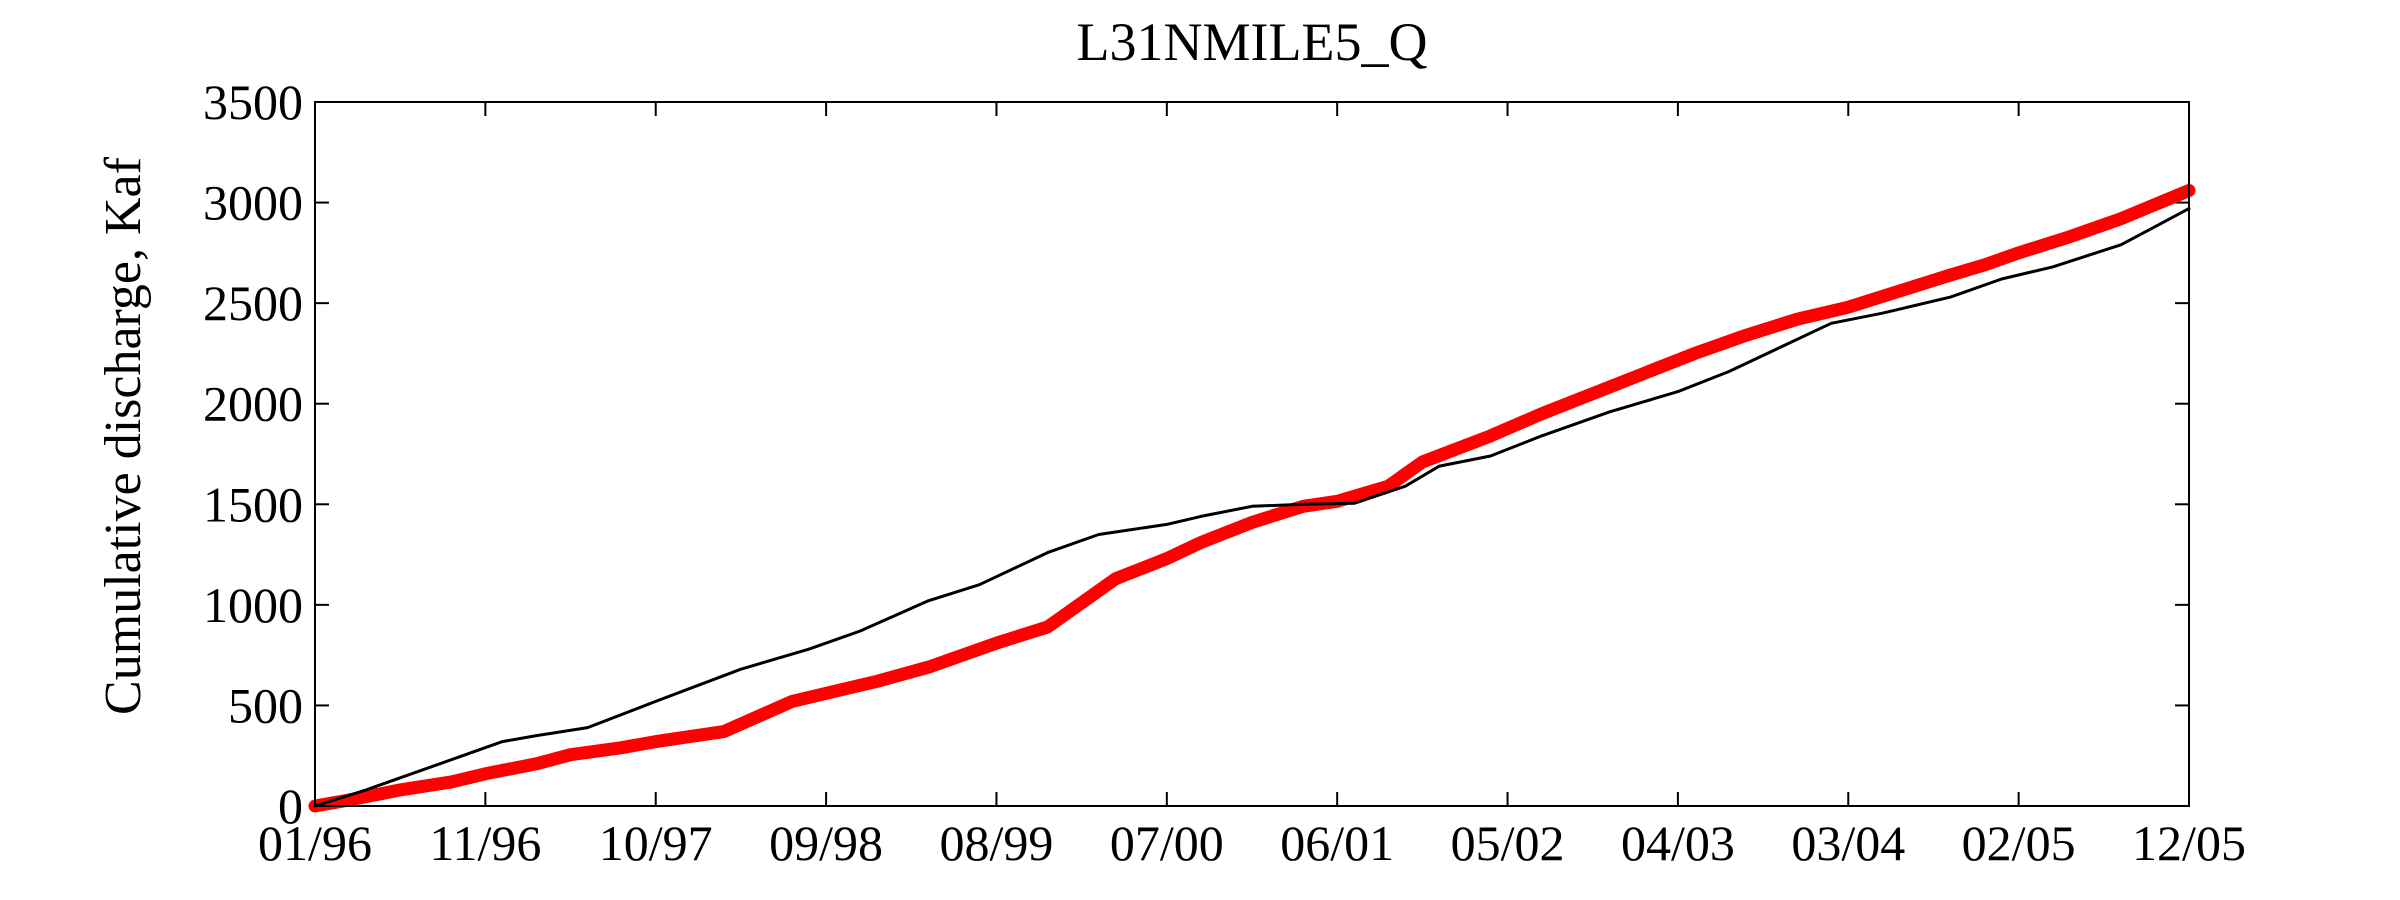  Describe the element at coordinates (253, 203) in the screenshot. I see `y-tick-label-6: 3000` at that location.